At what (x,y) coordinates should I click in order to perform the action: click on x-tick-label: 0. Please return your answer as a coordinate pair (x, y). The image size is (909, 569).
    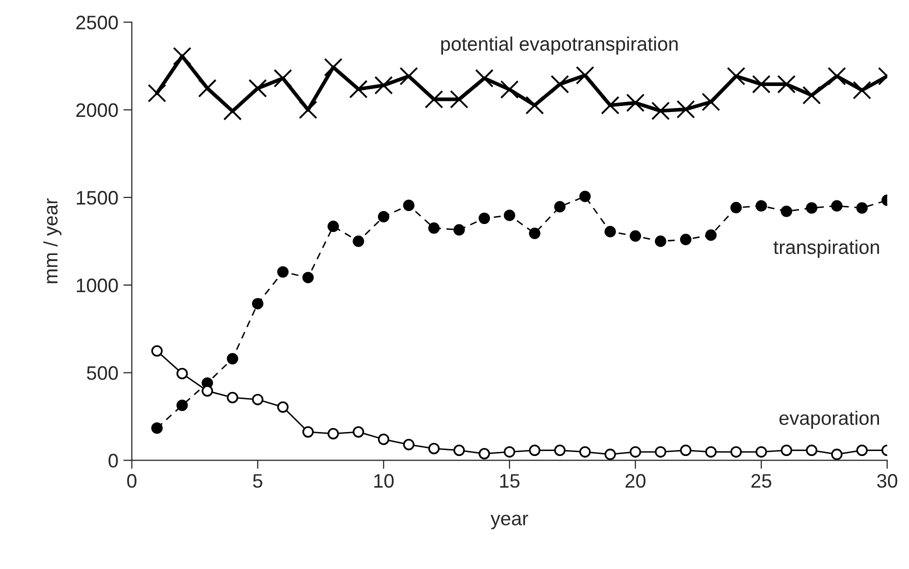
    Looking at the image, I should click on (131, 481).